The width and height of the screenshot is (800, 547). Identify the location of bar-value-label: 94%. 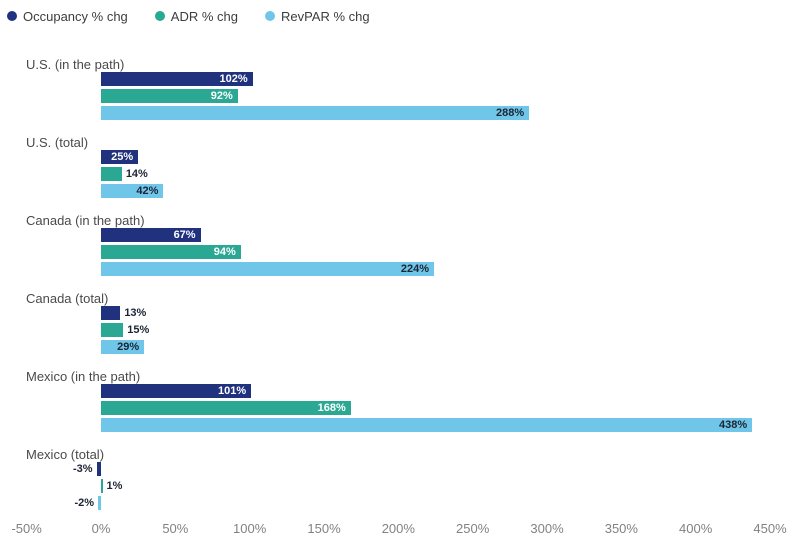
(224, 252).